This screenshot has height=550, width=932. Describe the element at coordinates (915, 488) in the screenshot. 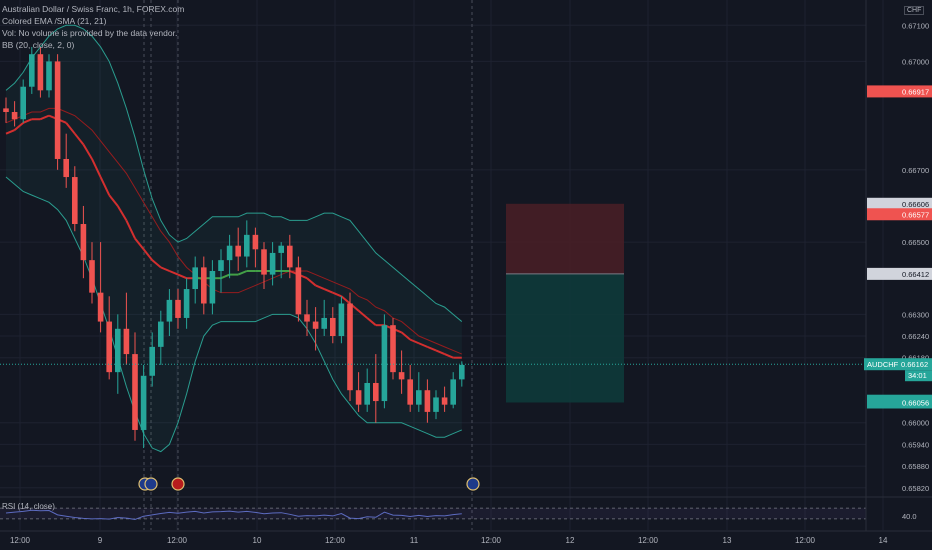

I see `price-tick-label: 0.65820` at that location.